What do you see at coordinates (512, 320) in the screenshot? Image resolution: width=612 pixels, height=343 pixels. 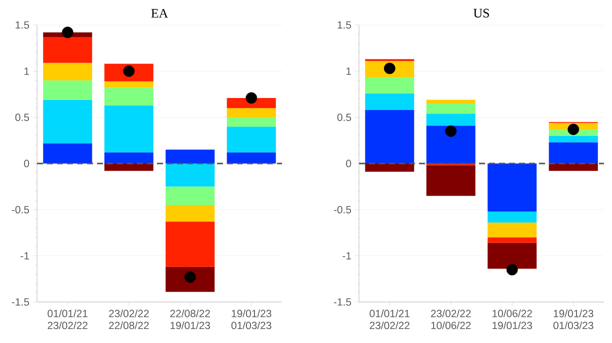 I see `x-tick-label: 10/06/22 19/01/23` at bounding box center [512, 320].